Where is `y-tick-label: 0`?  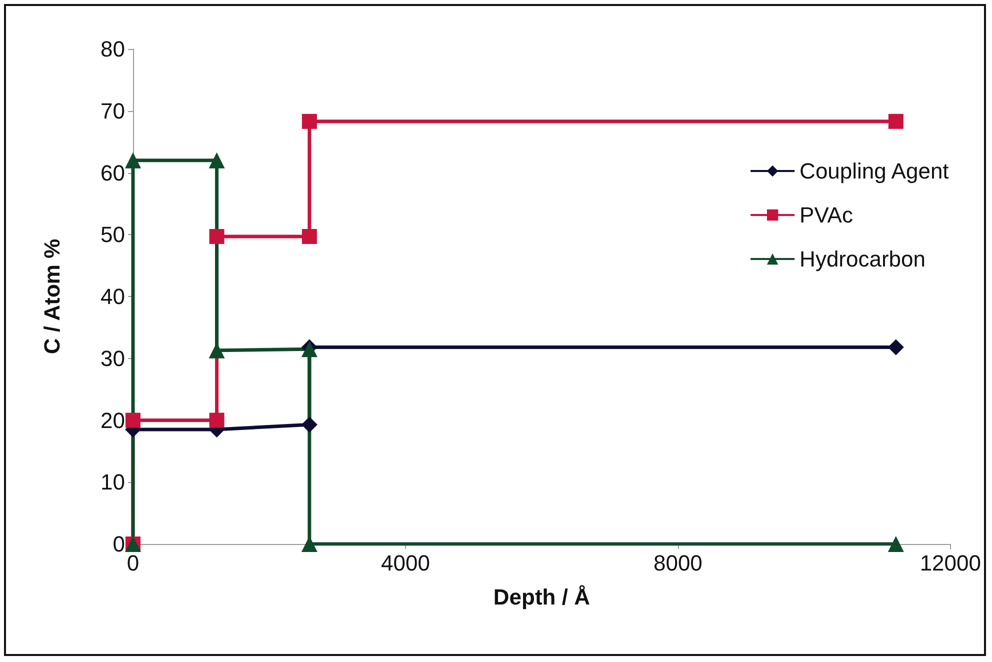 y-tick-label: 0 is located at coordinates (118, 544).